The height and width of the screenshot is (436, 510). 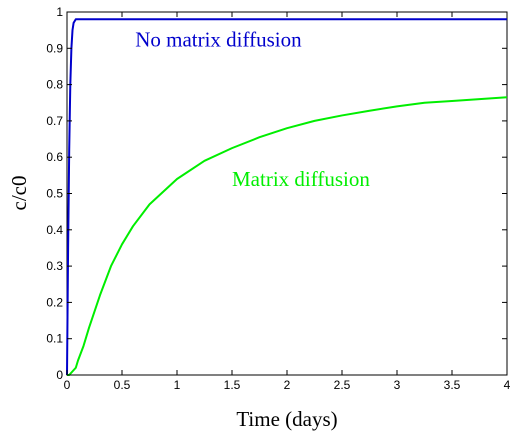 I want to click on y-axis-label: c/c0, so click(x=19, y=193).